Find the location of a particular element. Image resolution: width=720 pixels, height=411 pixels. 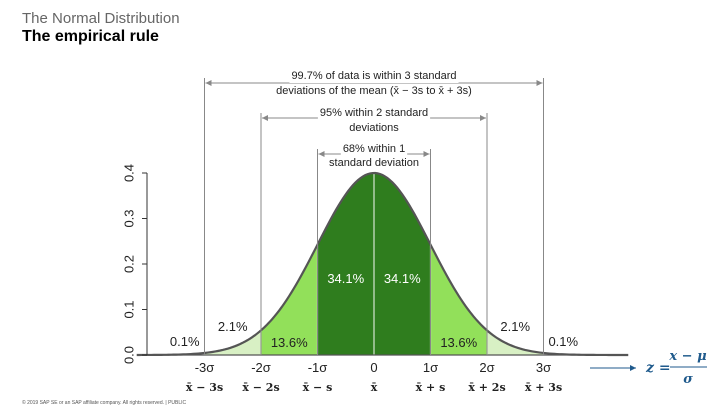

y-tick-label: 0.2 is located at coordinates (129, 264).